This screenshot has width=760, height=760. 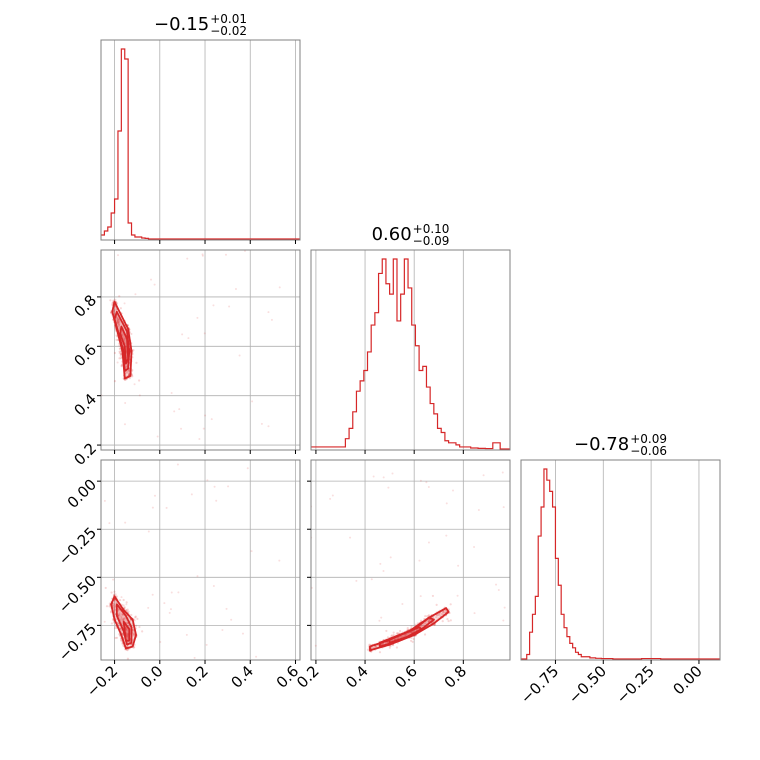 I want to click on x-axis-p0-tick-label-1: 0.0, so click(x=152, y=677).